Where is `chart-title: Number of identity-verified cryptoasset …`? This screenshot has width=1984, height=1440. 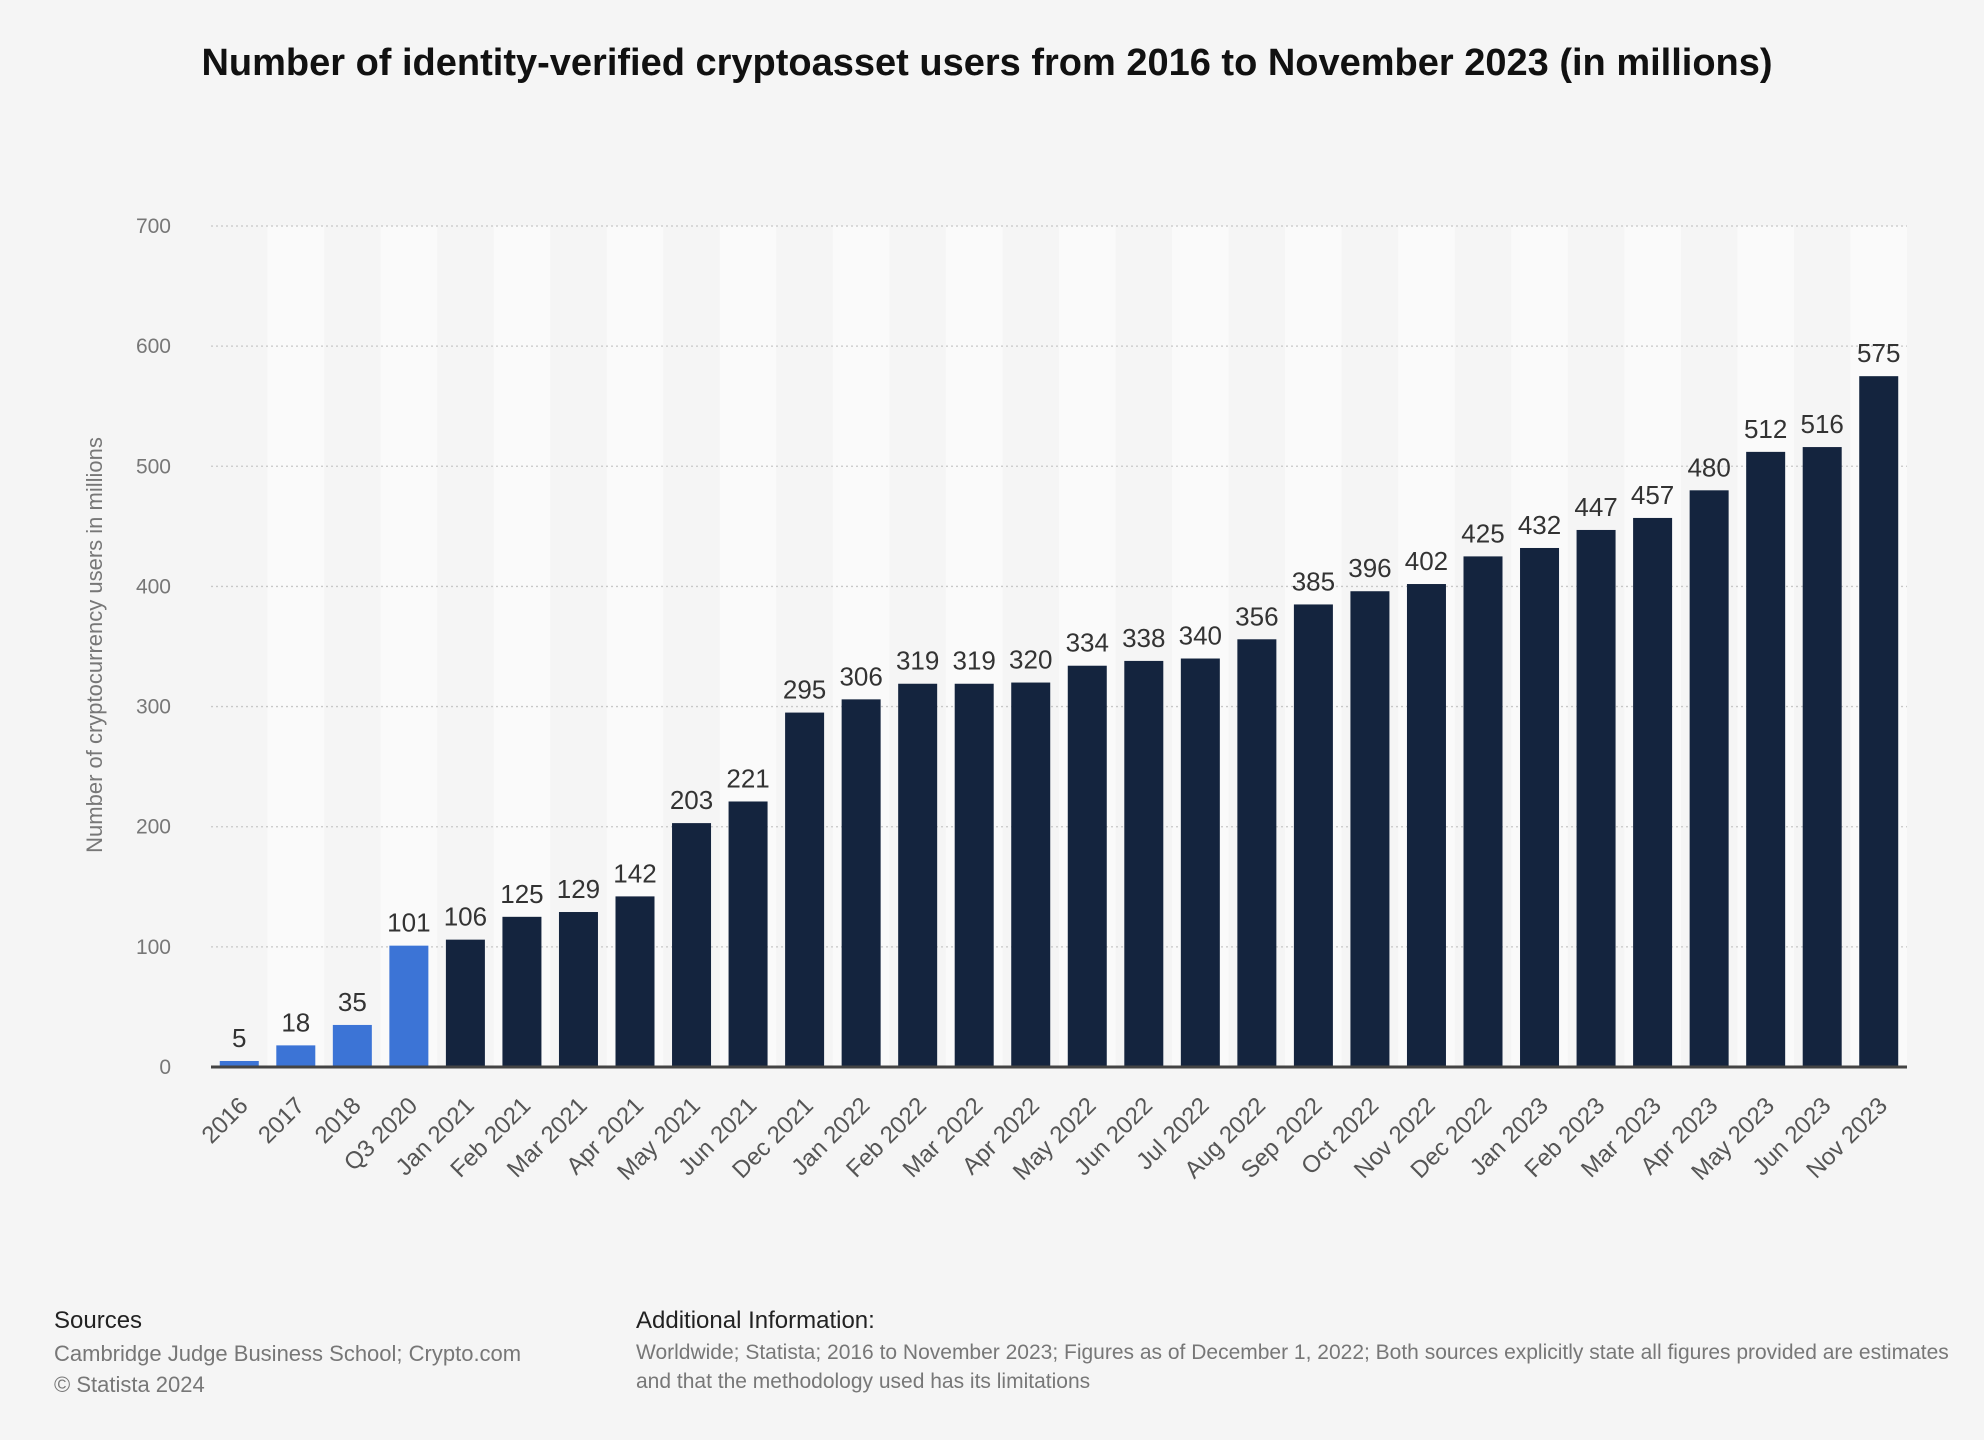
chart-title: Number of identity-verified cryptoasset … is located at coordinates (987, 63).